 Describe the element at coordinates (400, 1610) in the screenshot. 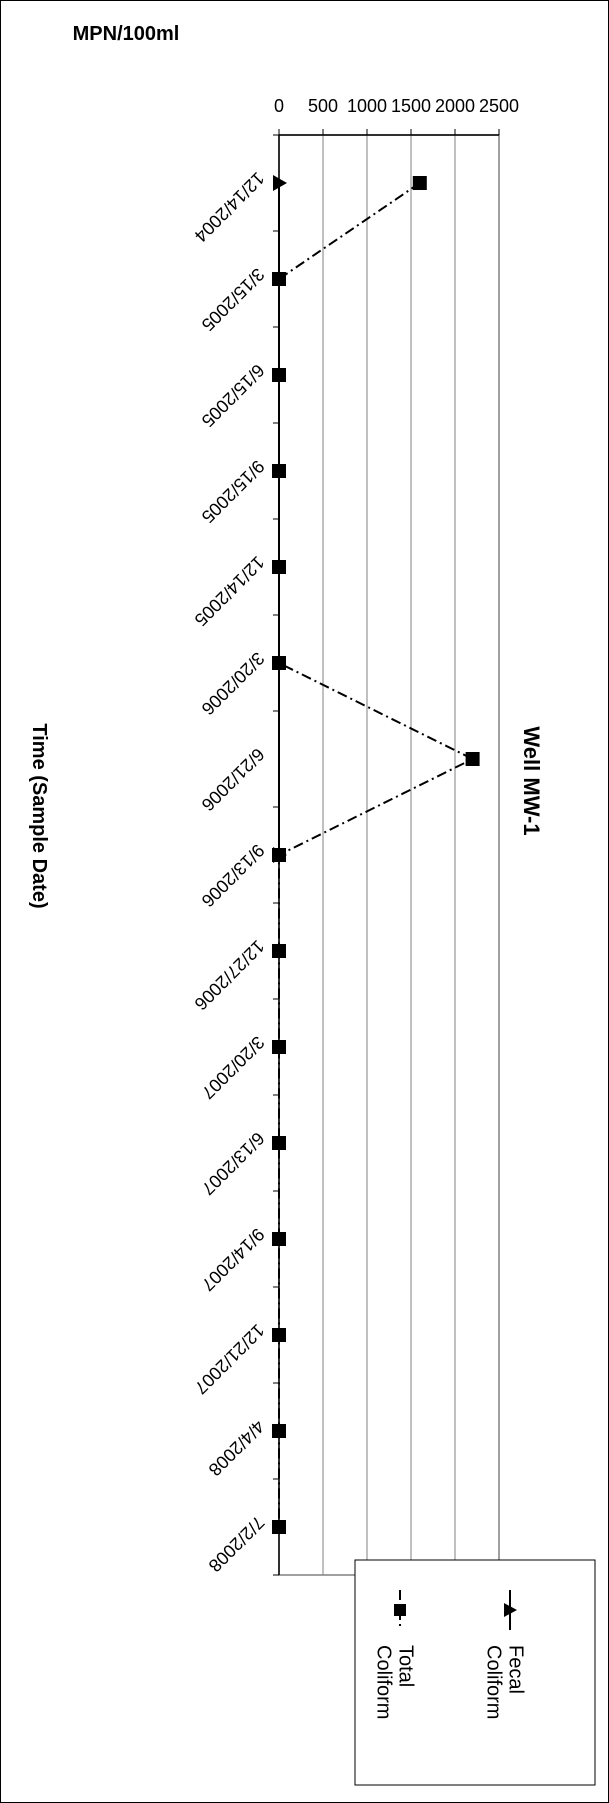

I see `legend-marker-square` at that location.